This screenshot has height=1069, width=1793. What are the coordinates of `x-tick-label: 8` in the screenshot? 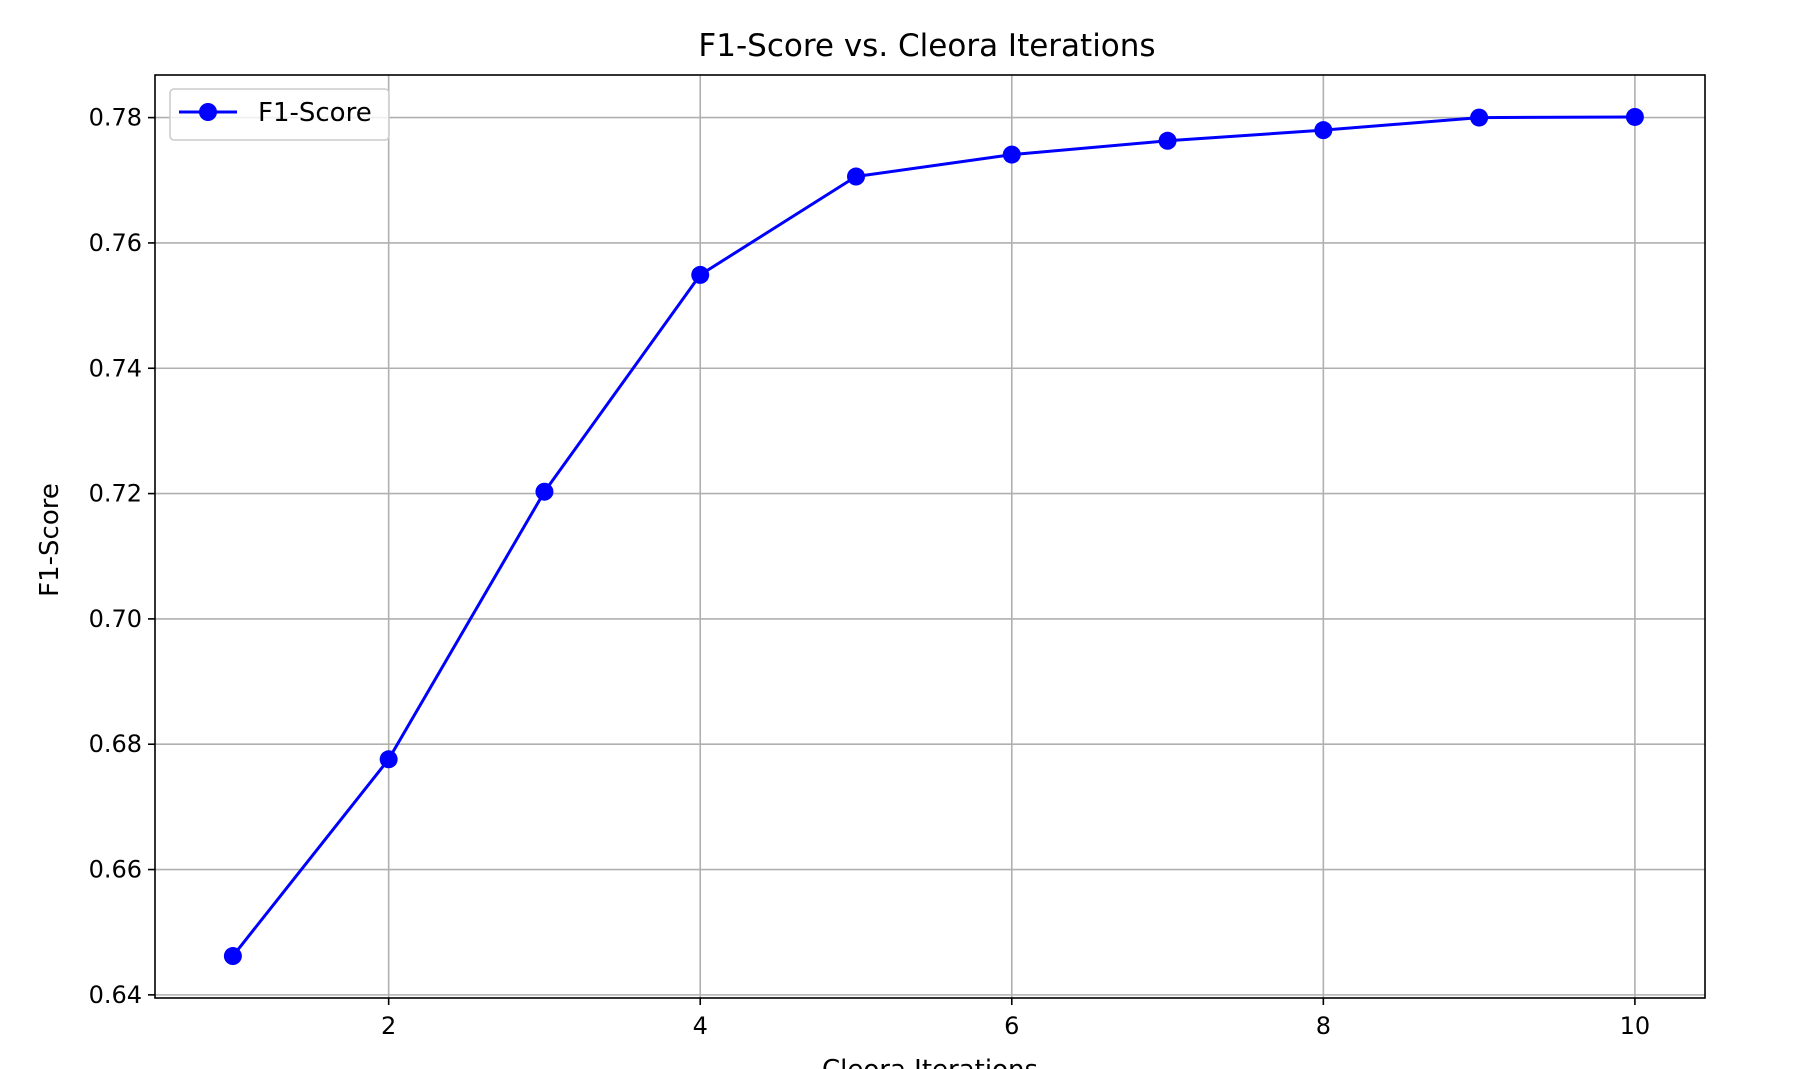 It's located at (1323, 1026).